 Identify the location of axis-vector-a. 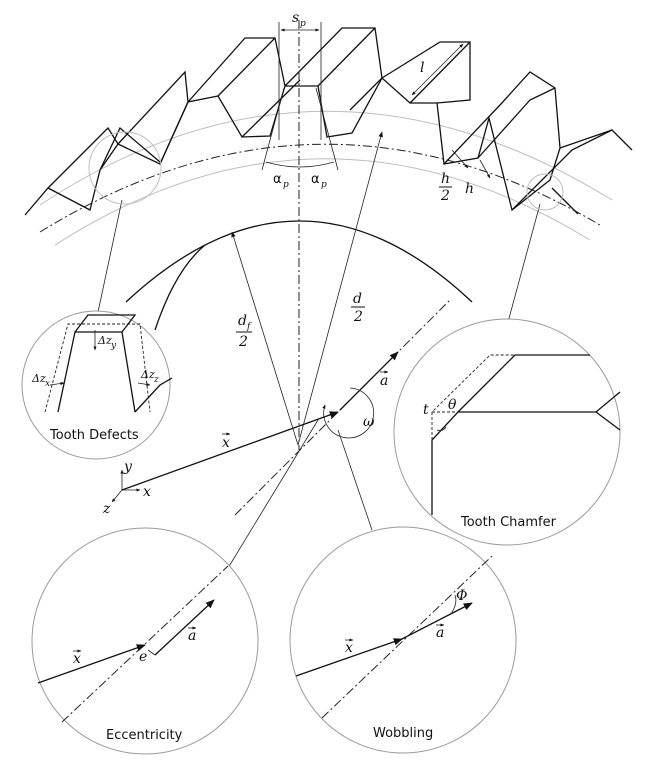
(369, 381).